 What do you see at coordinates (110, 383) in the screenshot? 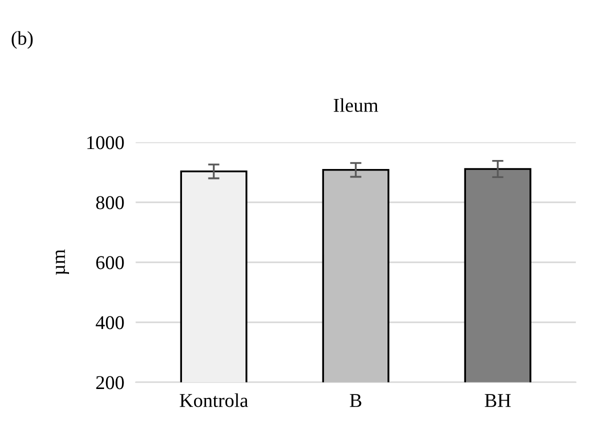
I see `y-tick-label: 200` at bounding box center [110, 383].